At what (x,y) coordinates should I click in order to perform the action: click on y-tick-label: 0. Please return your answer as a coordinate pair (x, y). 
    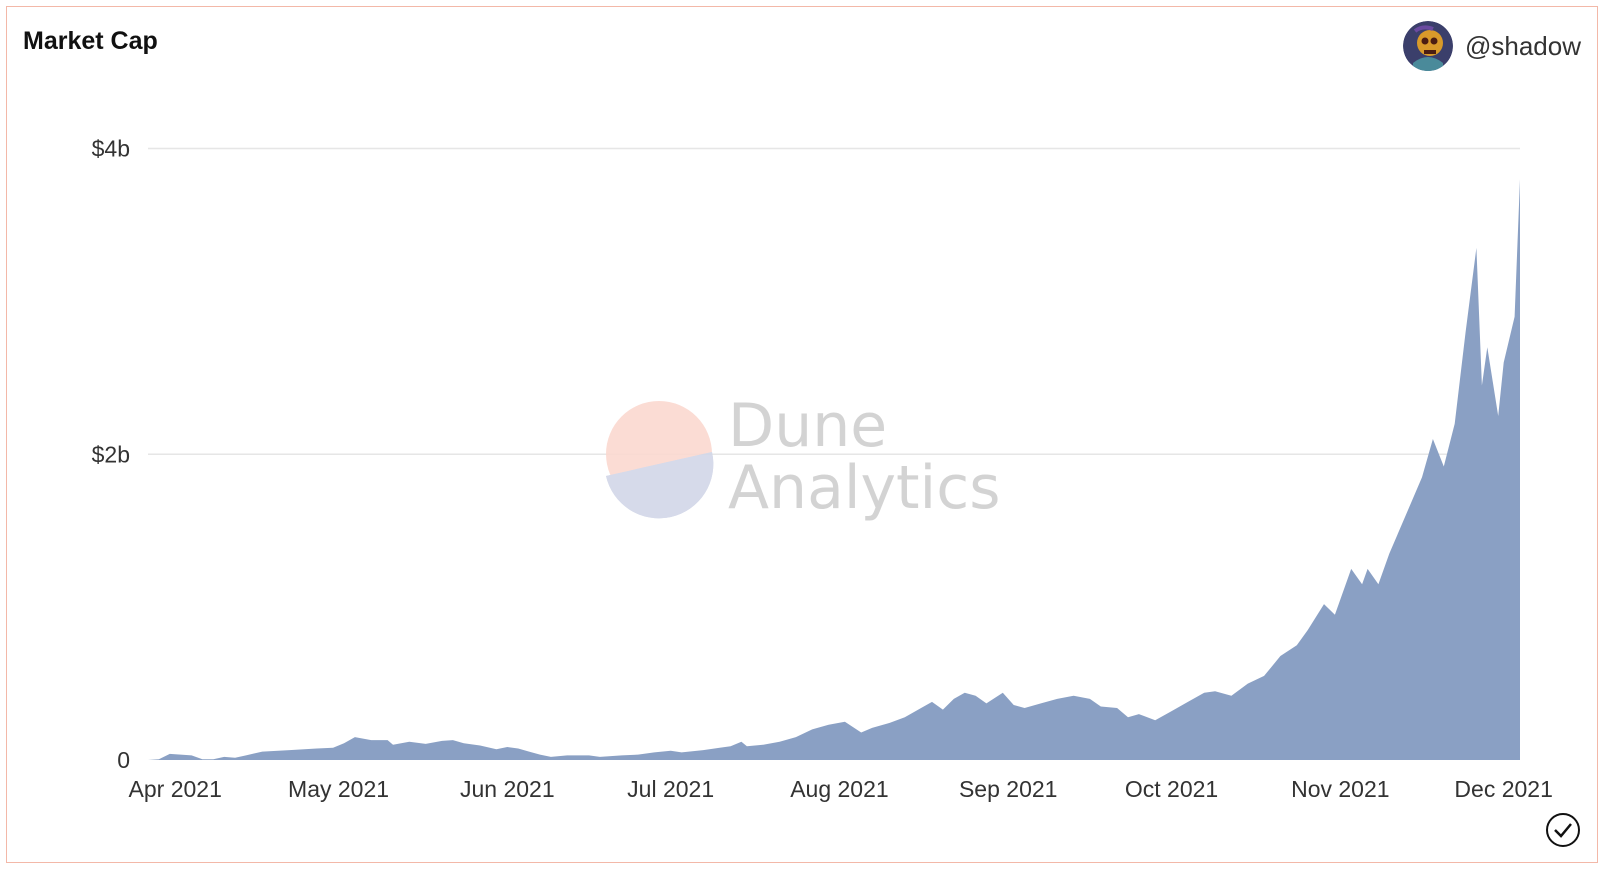
    Looking at the image, I should click on (123, 760).